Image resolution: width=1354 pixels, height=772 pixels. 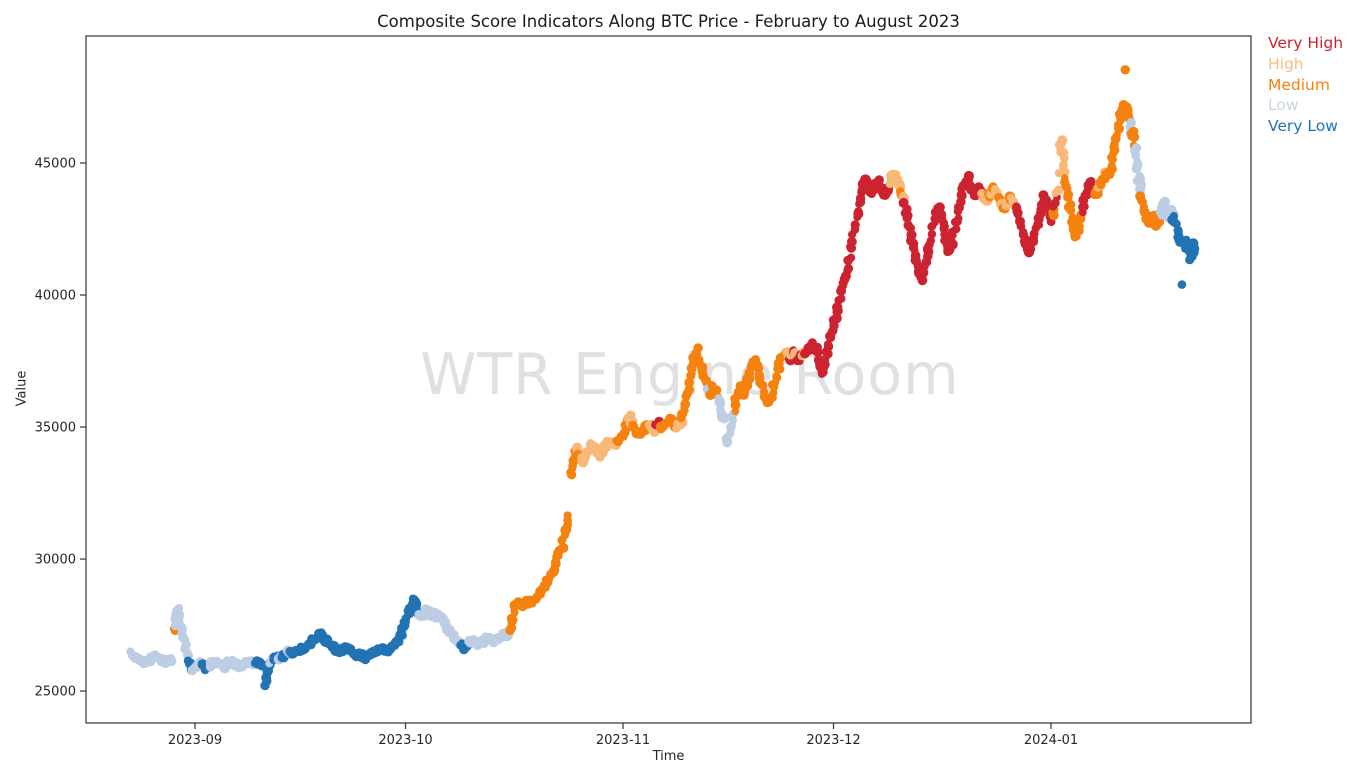 I want to click on x-tick-label: 2023-12, so click(x=833, y=740).